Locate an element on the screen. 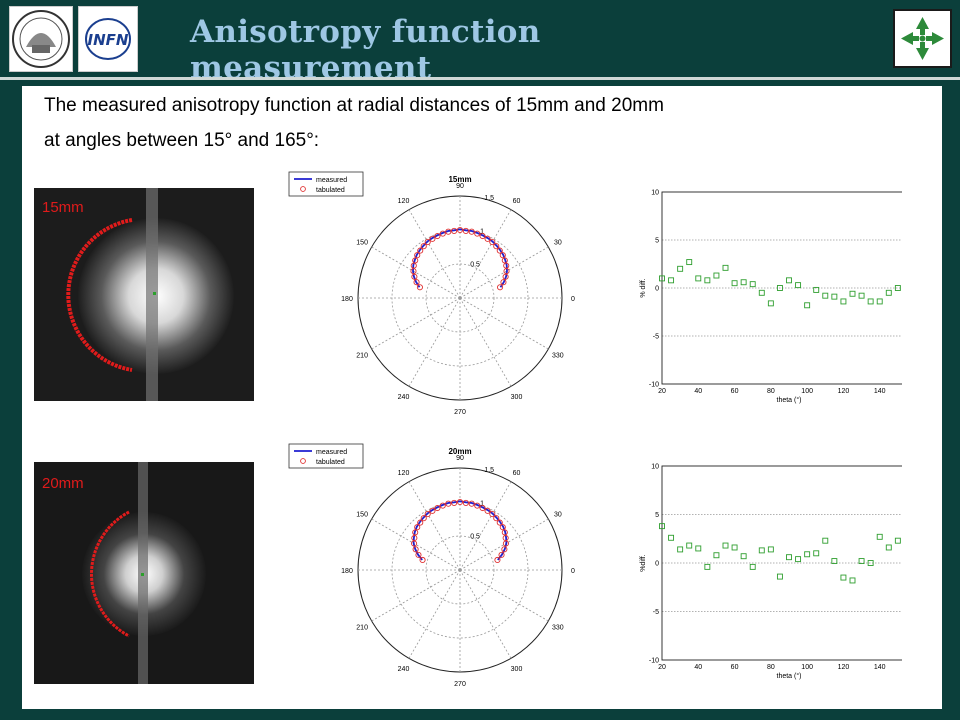 The image size is (960, 720). y-axis-label: % diff. is located at coordinates (643, 287).